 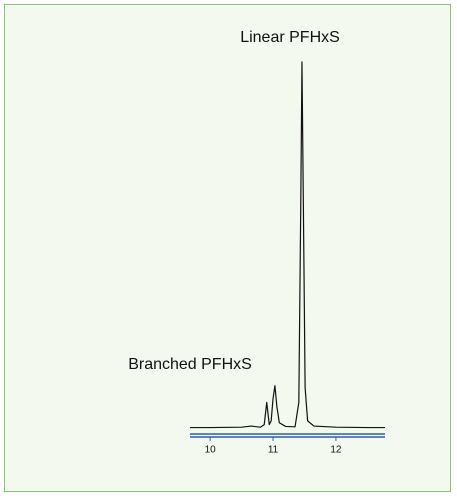 What do you see at coordinates (290, 37) in the screenshot?
I see `annotation: Linear PFHxS` at bounding box center [290, 37].